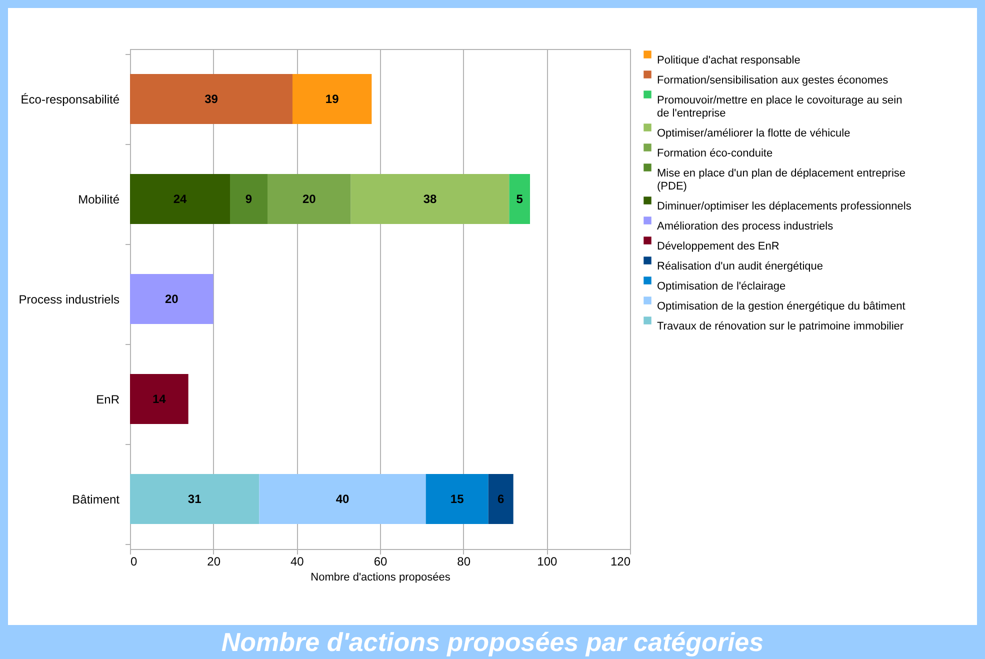 The image size is (985, 659). I want to click on legend-label: Optimisation de l'éclairage, so click(721, 286).